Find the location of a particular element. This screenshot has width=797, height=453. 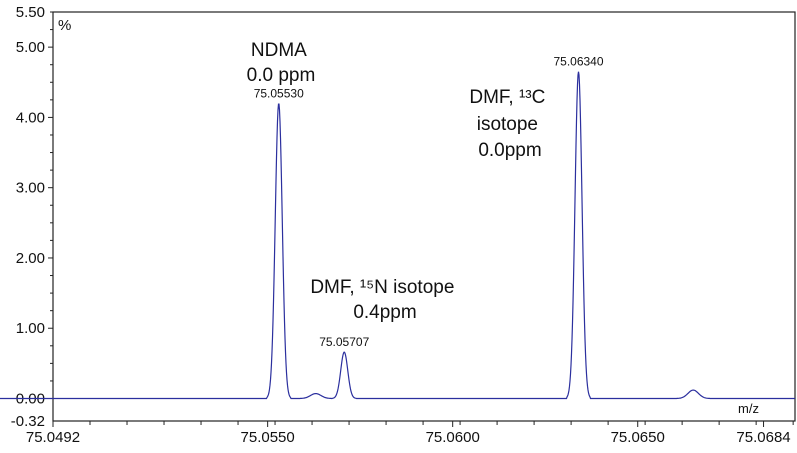

y-tick-label: -0.32 is located at coordinates (28, 421).